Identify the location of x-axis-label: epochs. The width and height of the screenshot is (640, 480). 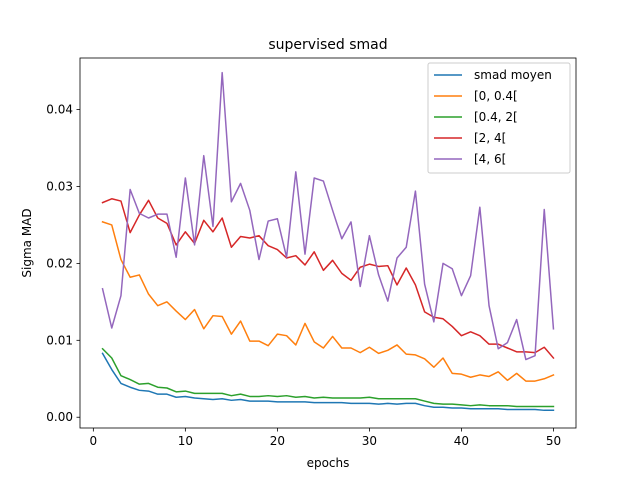
(328, 463).